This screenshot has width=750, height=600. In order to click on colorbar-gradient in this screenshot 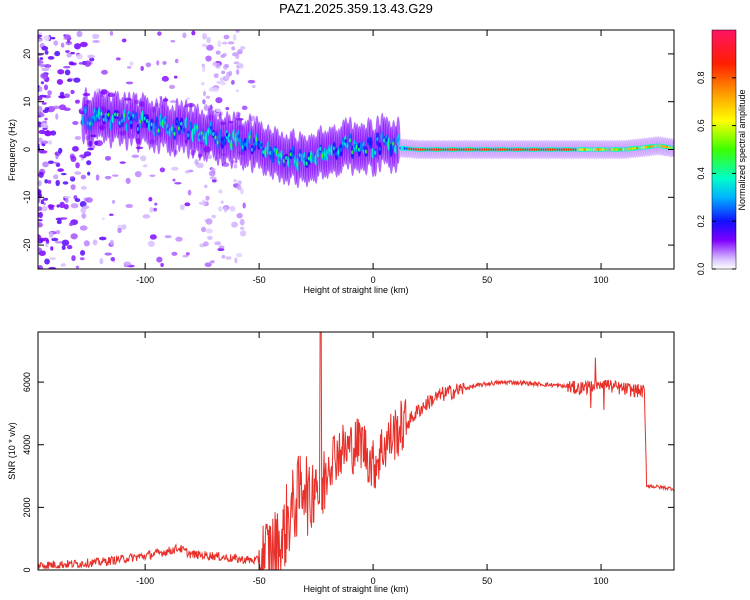, I will do `click(724, 149)`.